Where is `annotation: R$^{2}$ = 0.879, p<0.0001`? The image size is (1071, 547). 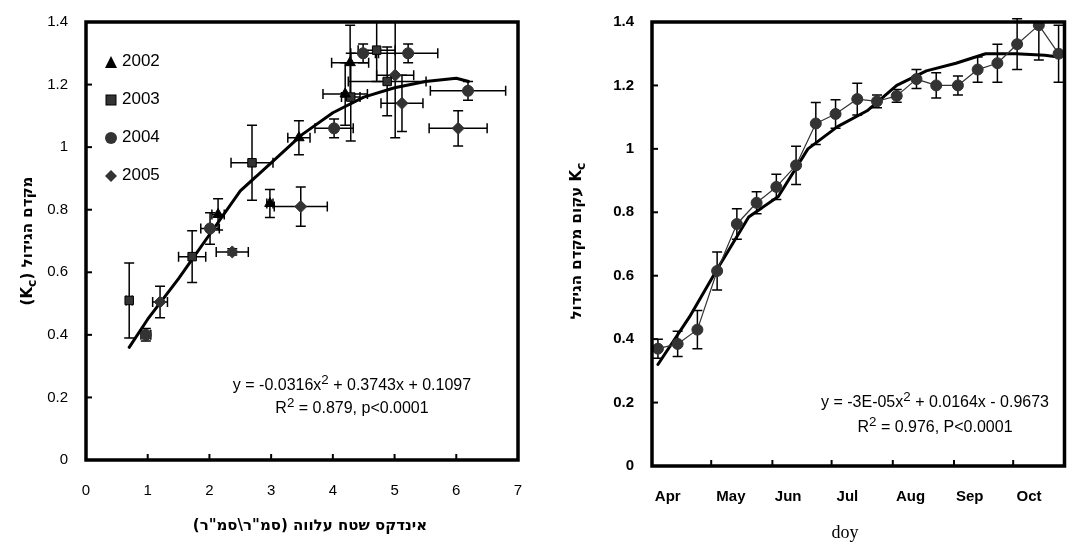
annotation: R$^{2}$ = 0.879, p<0.0001 is located at coordinates (352, 406).